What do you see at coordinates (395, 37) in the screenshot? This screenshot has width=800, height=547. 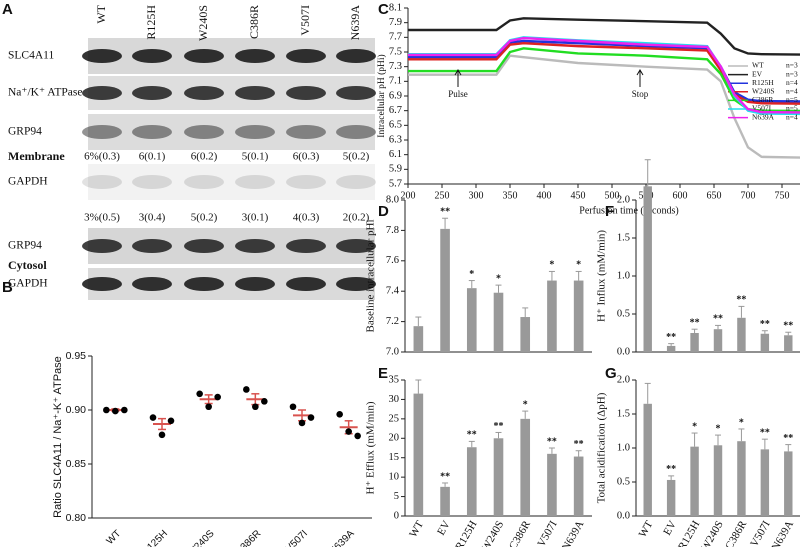 I see `y-tick-label: 7.7` at bounding box center [395, 37].